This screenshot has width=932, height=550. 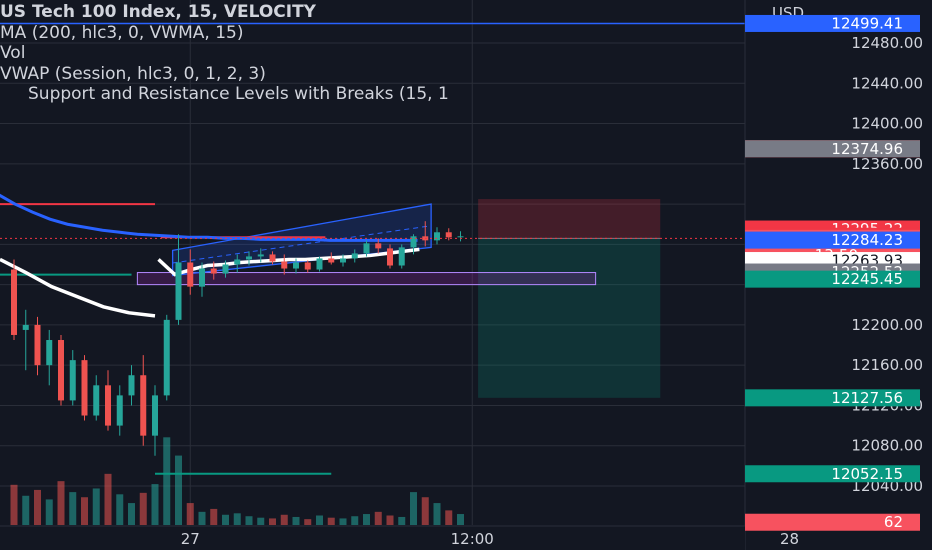 I want to click on price-badge: 12245.45, so click(x=832, y=279).